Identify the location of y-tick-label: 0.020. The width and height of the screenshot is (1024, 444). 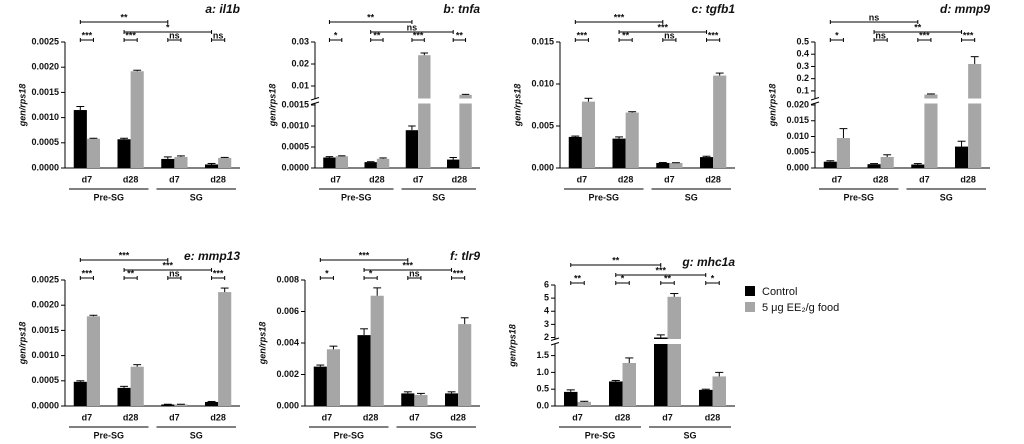
(797, 104).